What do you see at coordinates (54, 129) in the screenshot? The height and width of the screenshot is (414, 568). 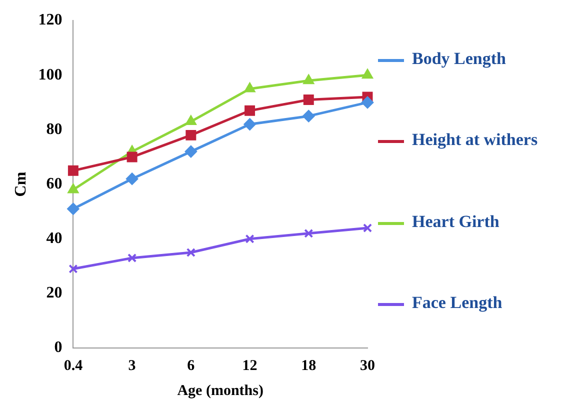 I see `y-tick-label: 80` at bounding box center [54, 129].